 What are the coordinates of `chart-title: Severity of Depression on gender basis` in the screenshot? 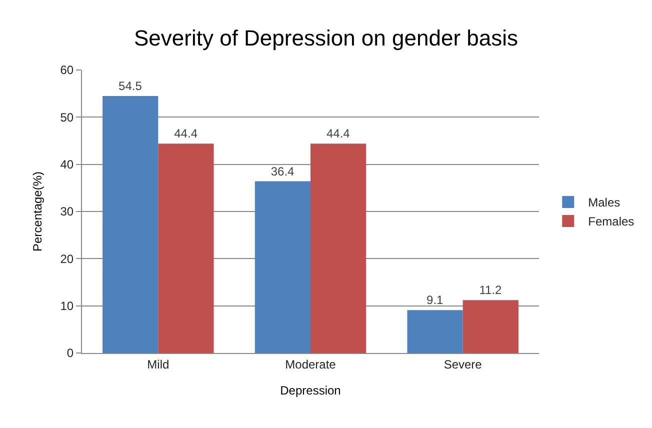 It's located at (326, 37).